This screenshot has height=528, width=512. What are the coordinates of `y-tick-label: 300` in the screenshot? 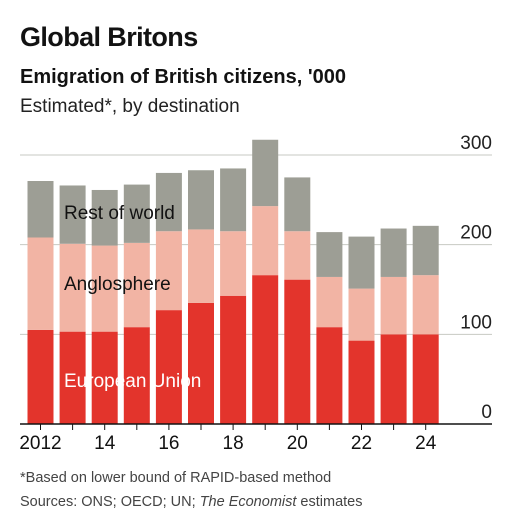 It's located at (476, 143).